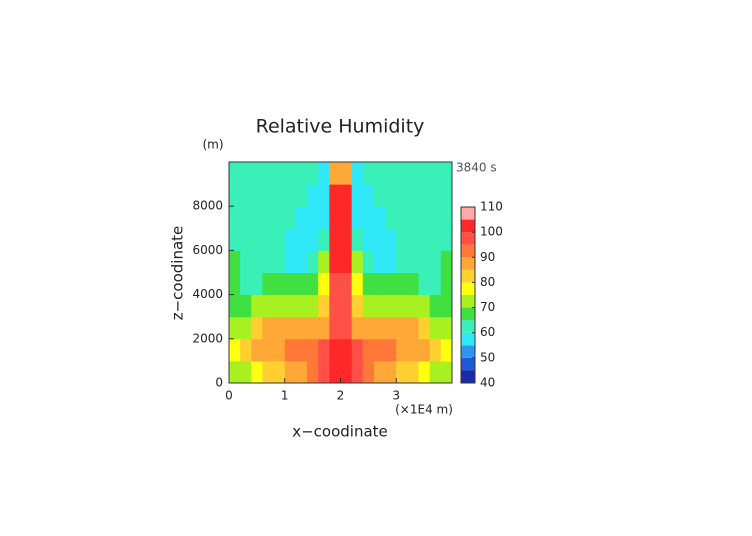 This screenshot has height=536, width=752. What do you see at coordinates (487, 357) in the screenshot?
I see `colorbar-tick-label: 50` at bounding box center [487, 357].